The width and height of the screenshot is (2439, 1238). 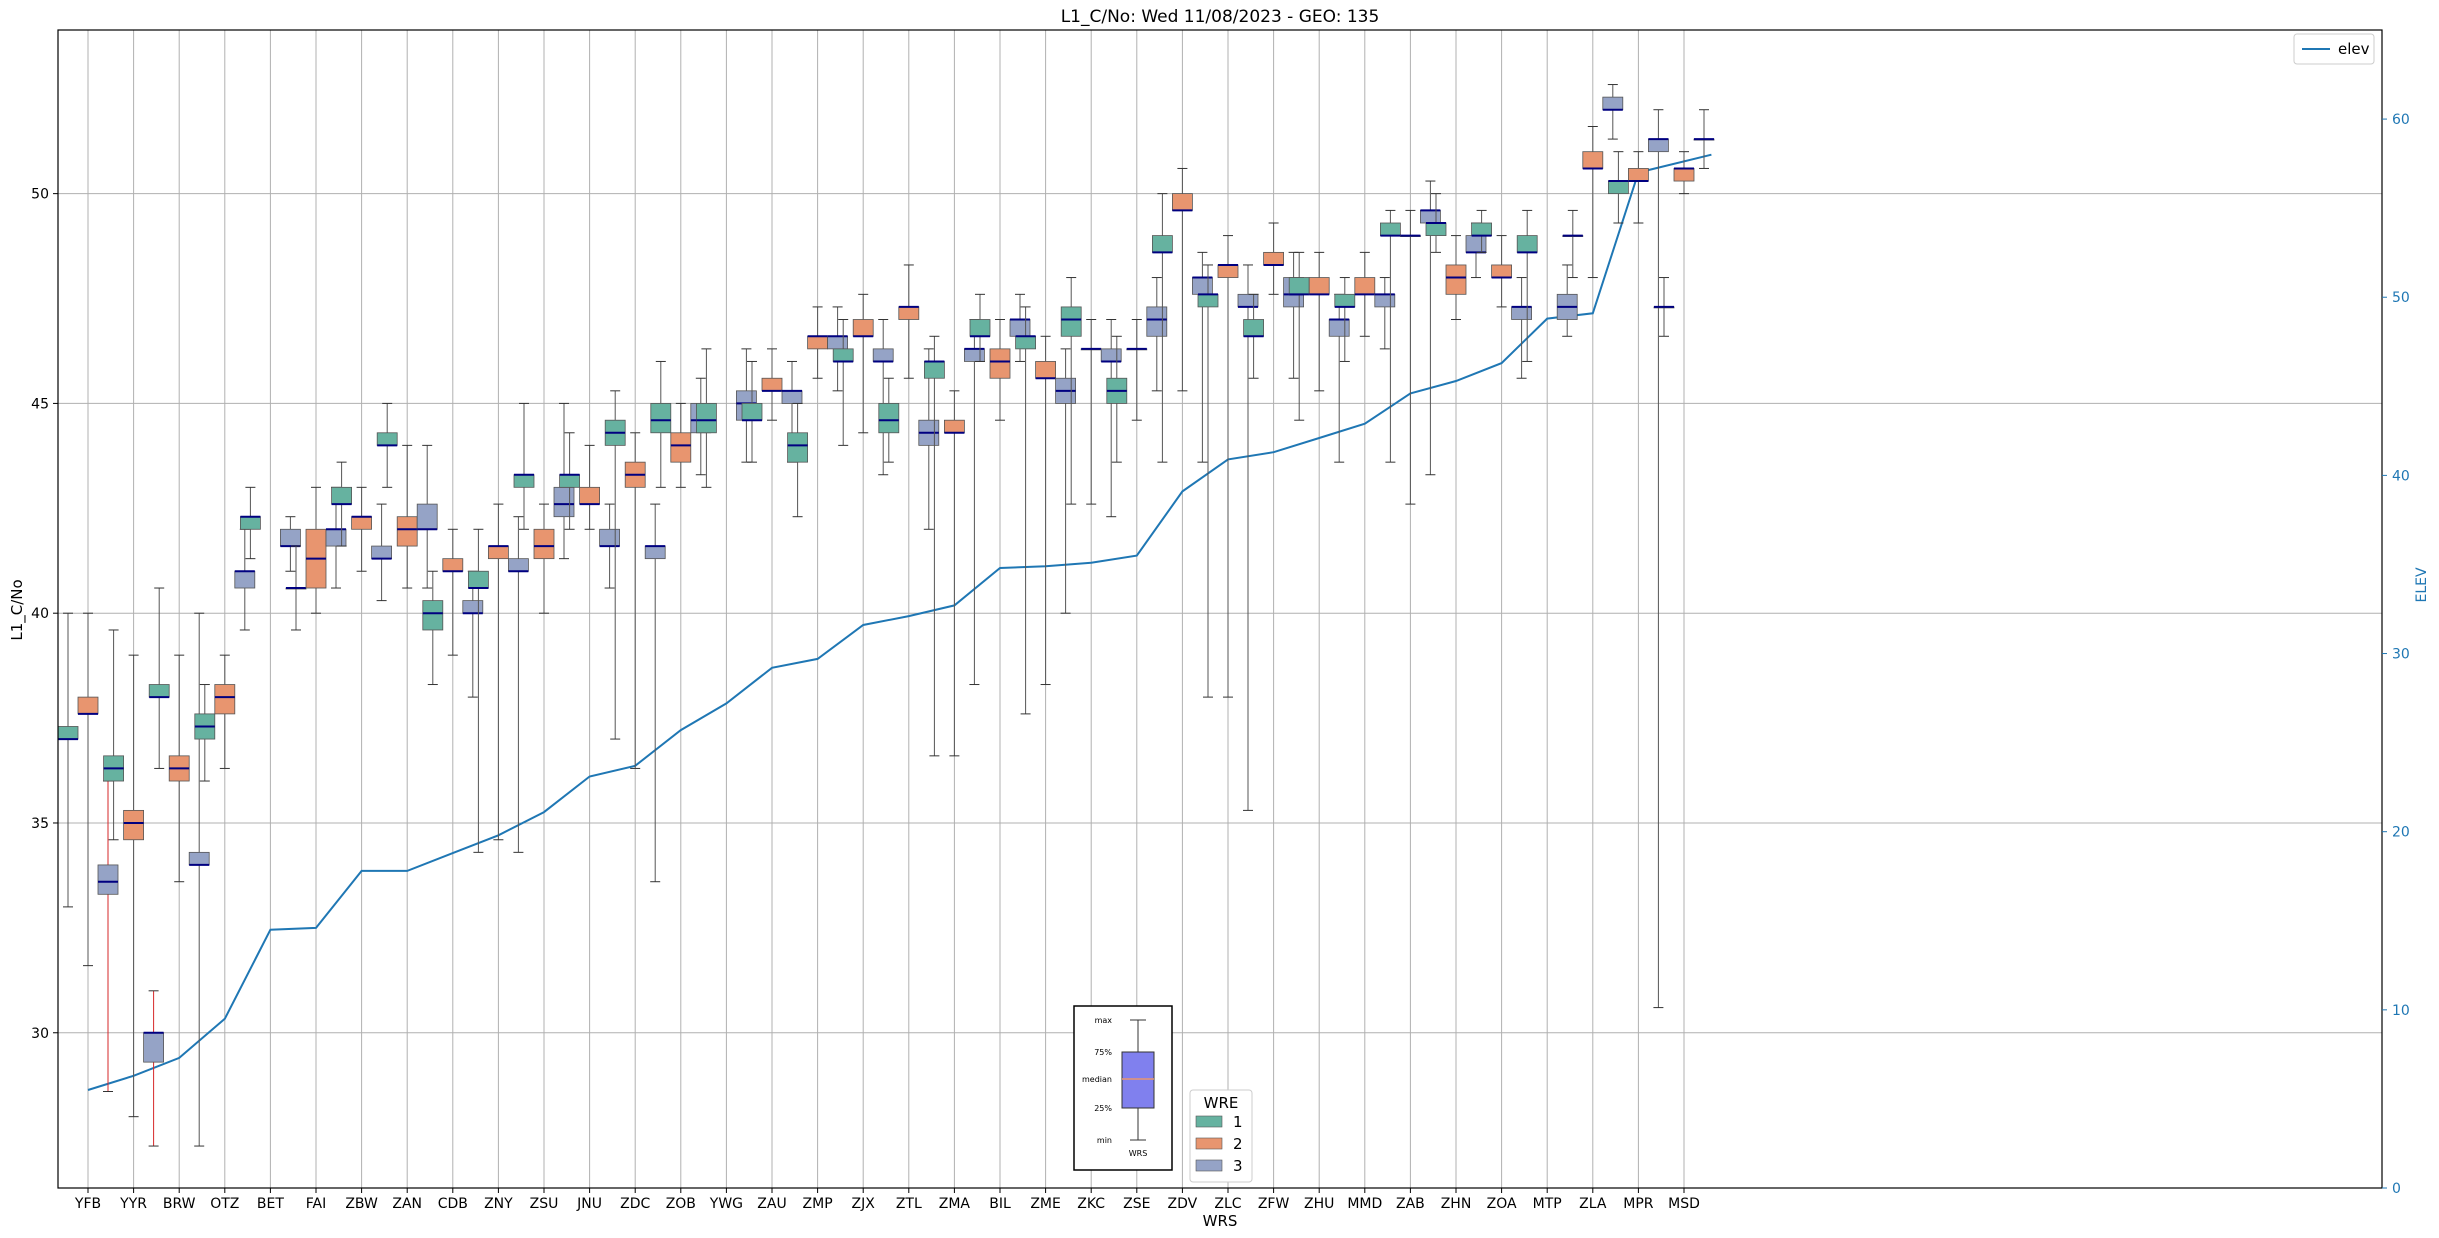 What do you see at coordinates (1319, 321) in the screenshot?
I see `box-zhu-wre2` at bounding box center [1319, 321].